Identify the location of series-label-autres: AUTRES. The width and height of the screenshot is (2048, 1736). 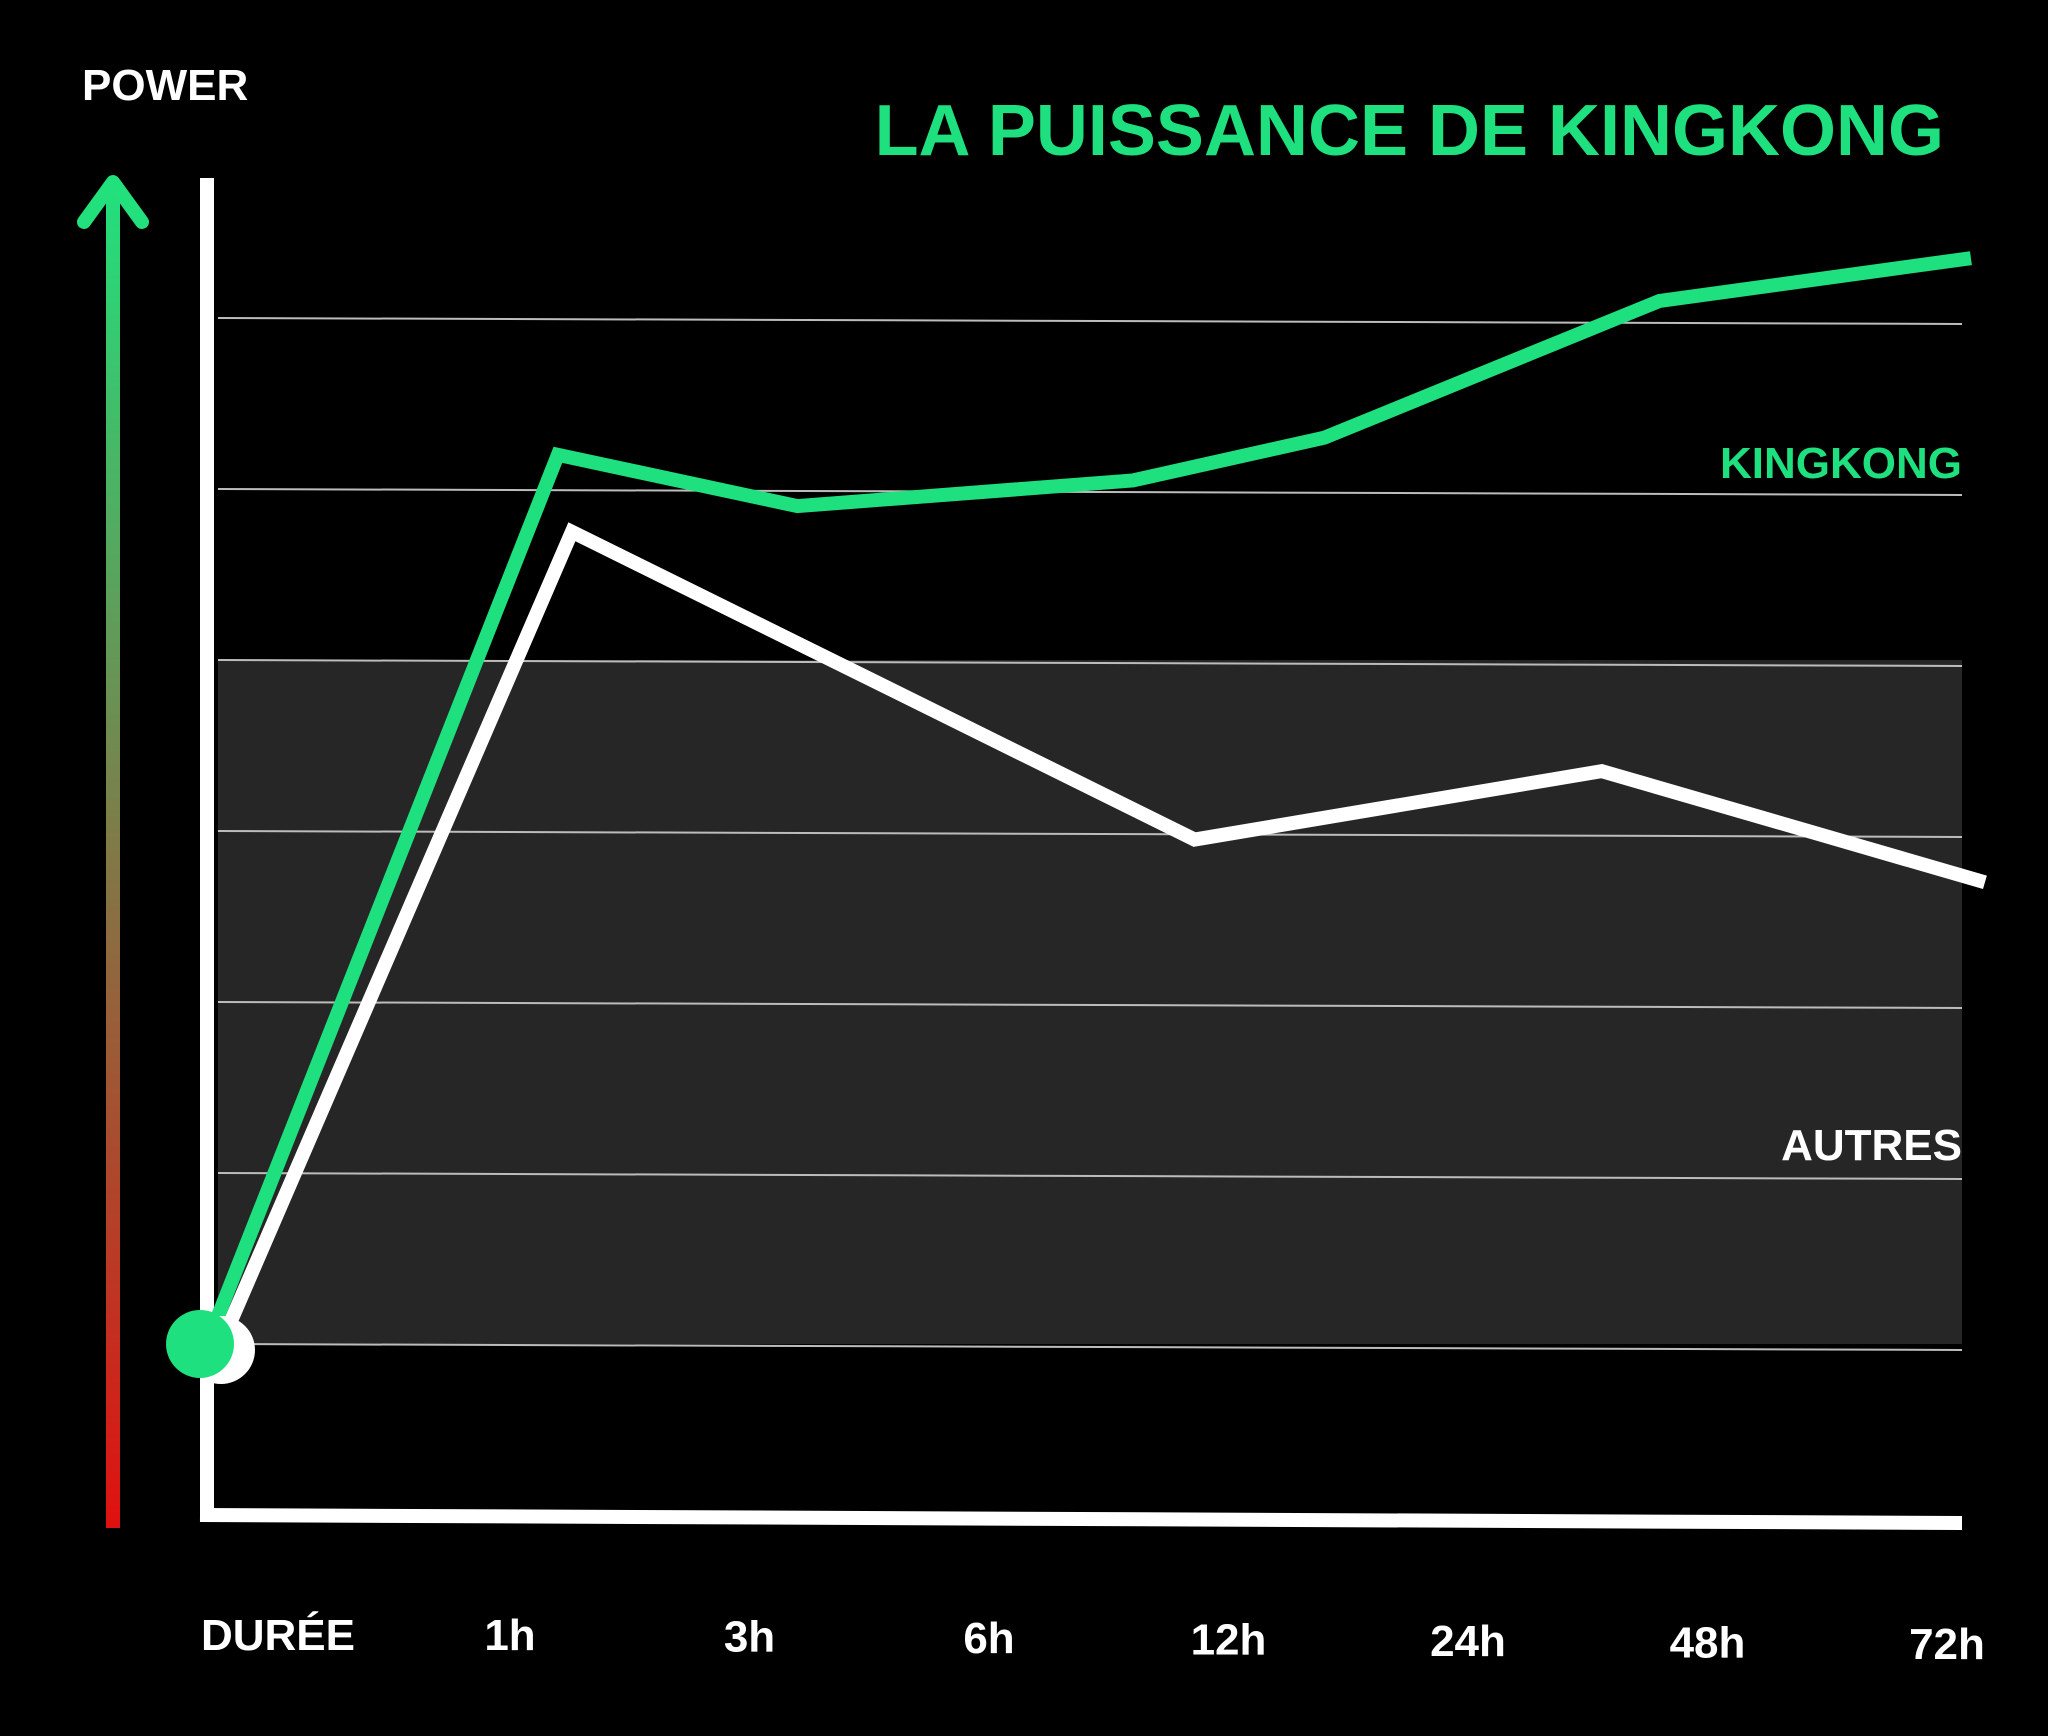
(1871, 1145).